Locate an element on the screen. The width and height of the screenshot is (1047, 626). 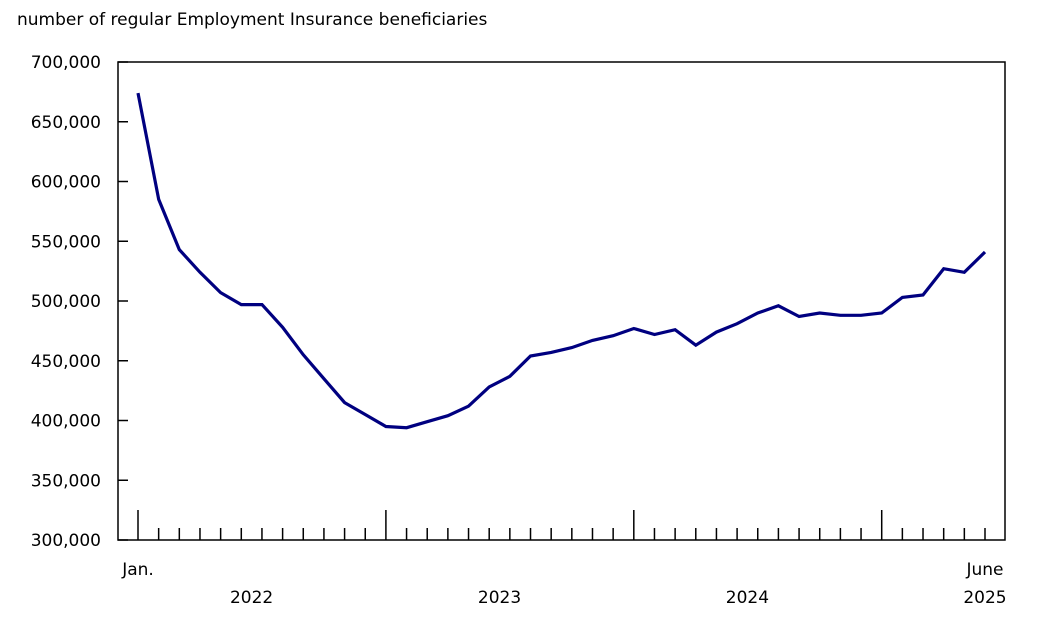
x-axis is located at coordinates (561, 525).